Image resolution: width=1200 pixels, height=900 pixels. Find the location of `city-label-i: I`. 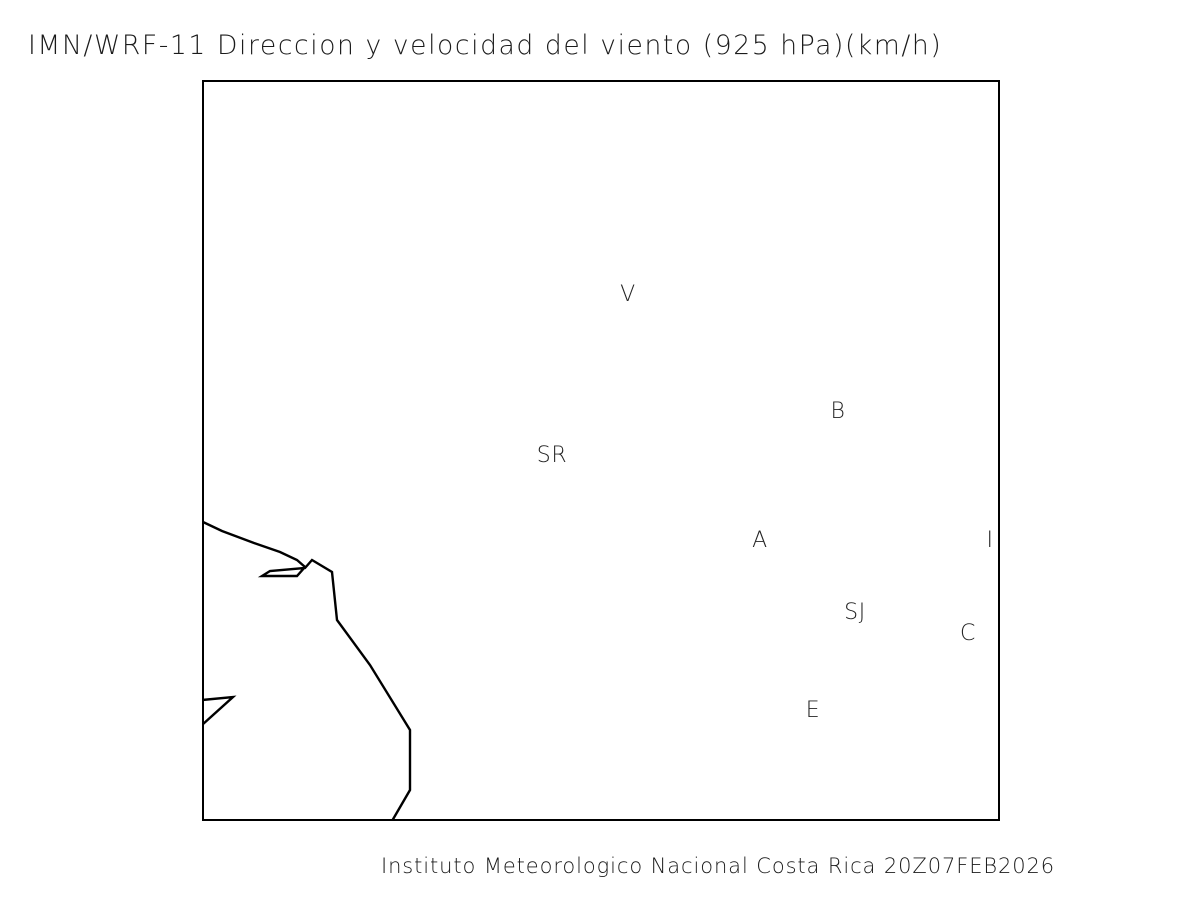

city-label-i: I is located at coordinates (990, 540).